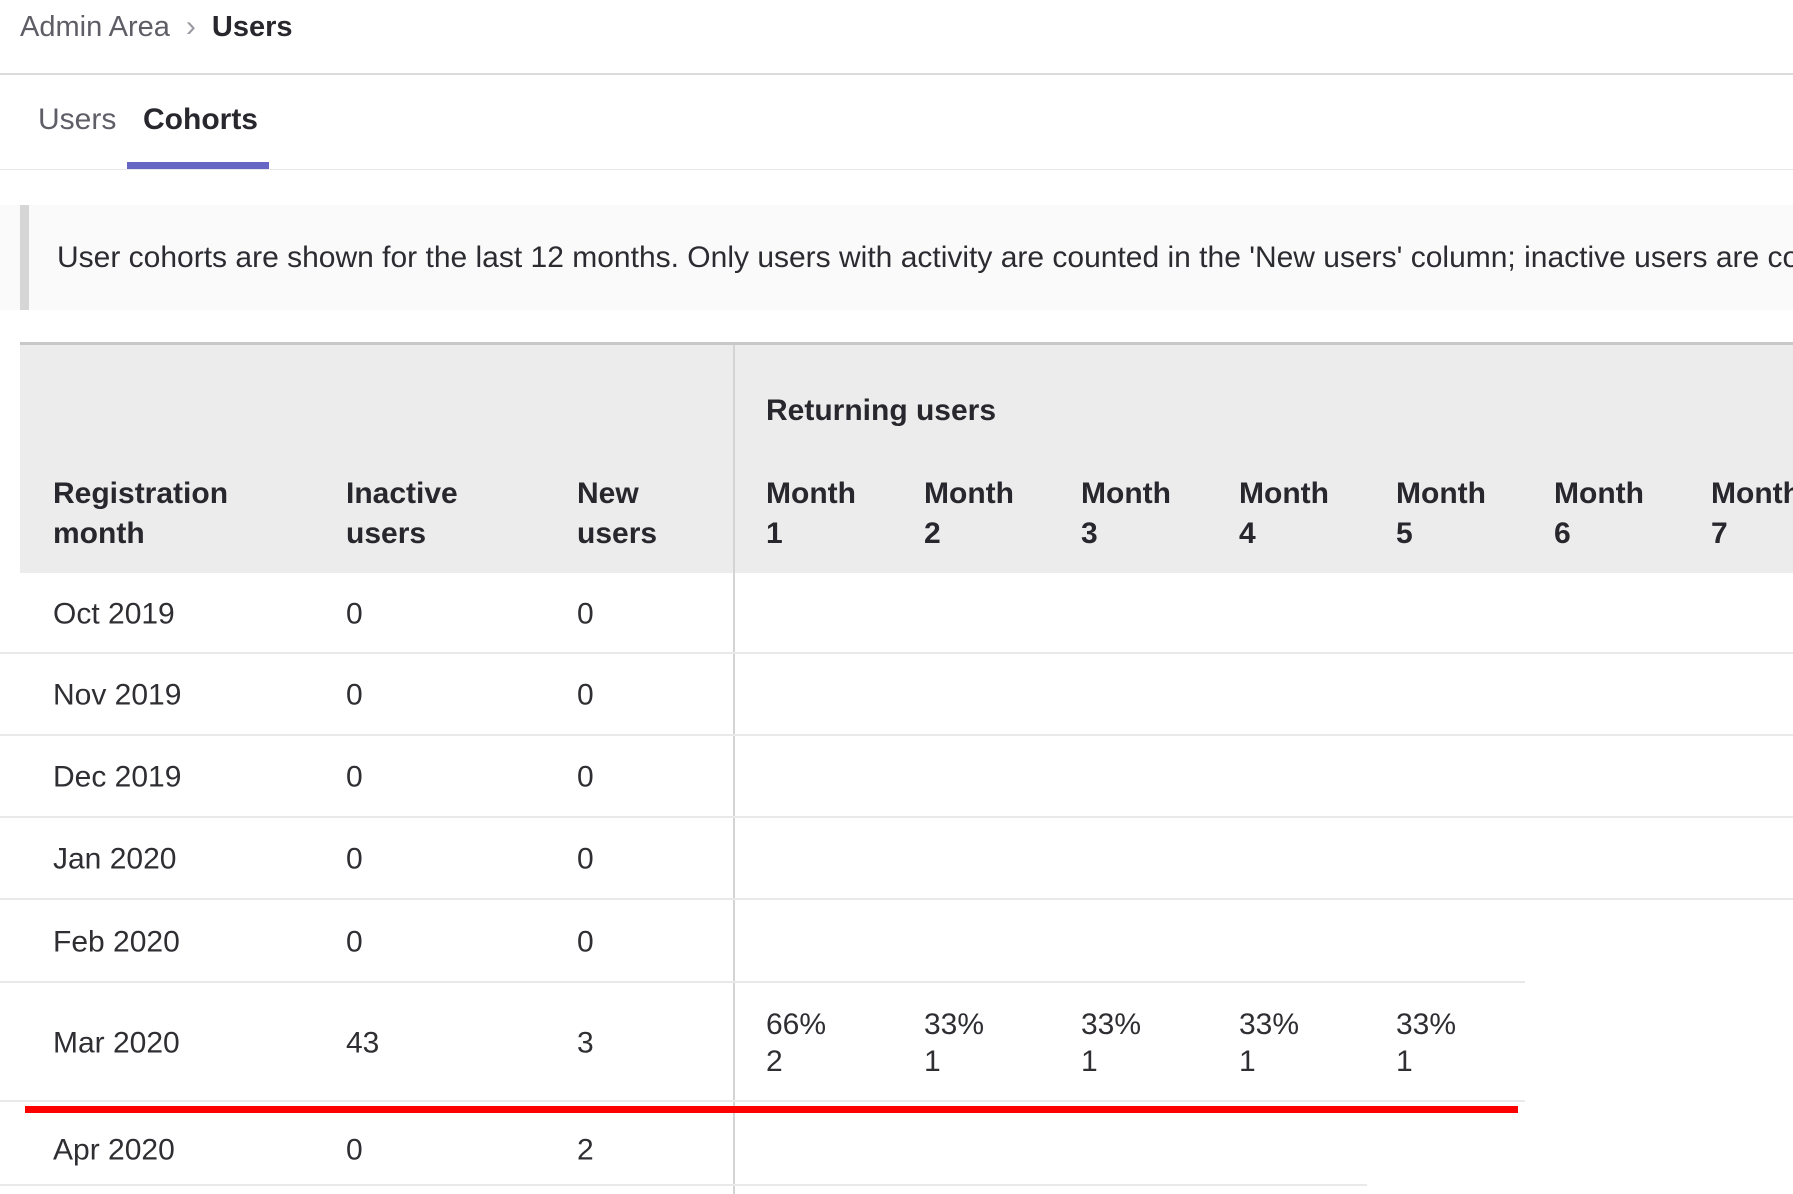  What do you see at coordinates (896, 169) in the screenshot?
I see `tabs-divider` at bounding box center [896, 169].